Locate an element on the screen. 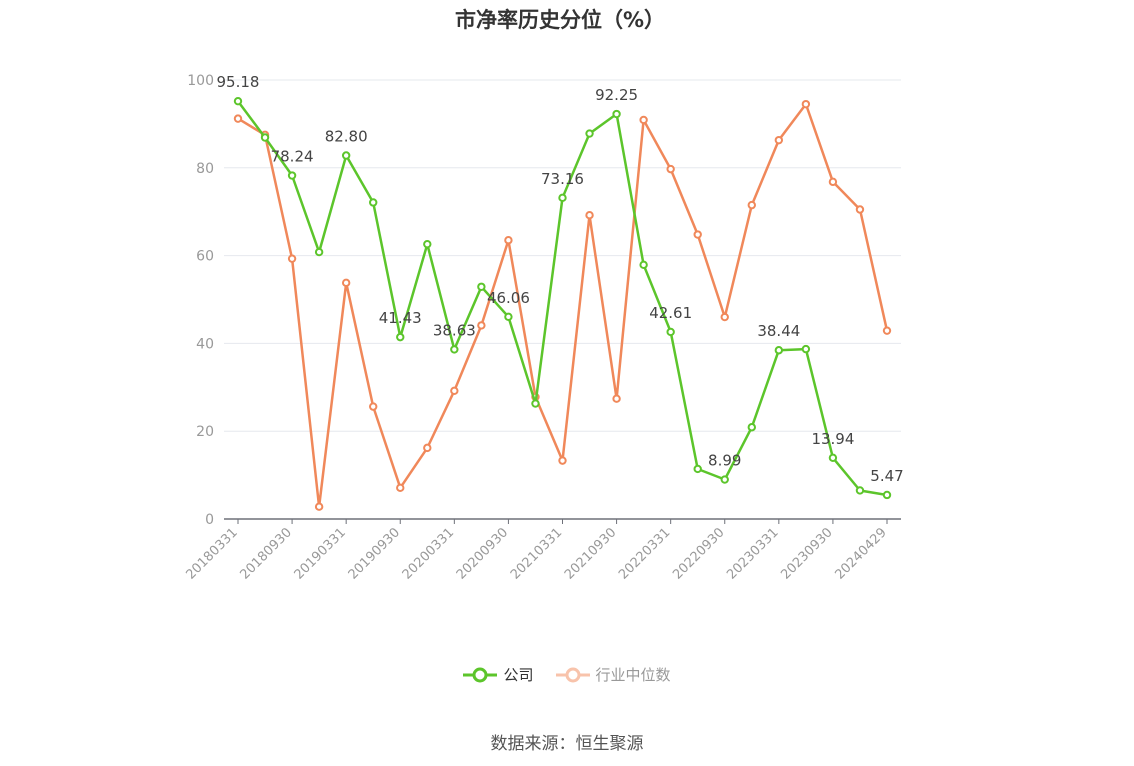 Image resolution: width=1134 pixels, height=766 pixels. company-data-label: 82.80 is located at coordinates (346, 137).